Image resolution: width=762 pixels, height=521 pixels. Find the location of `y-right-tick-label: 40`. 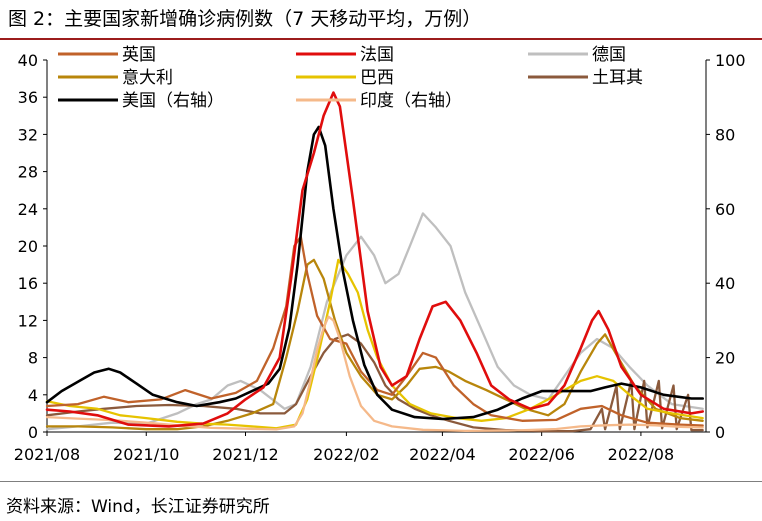

y-right-tick-label: 40 is located at coordinates (725, 283).